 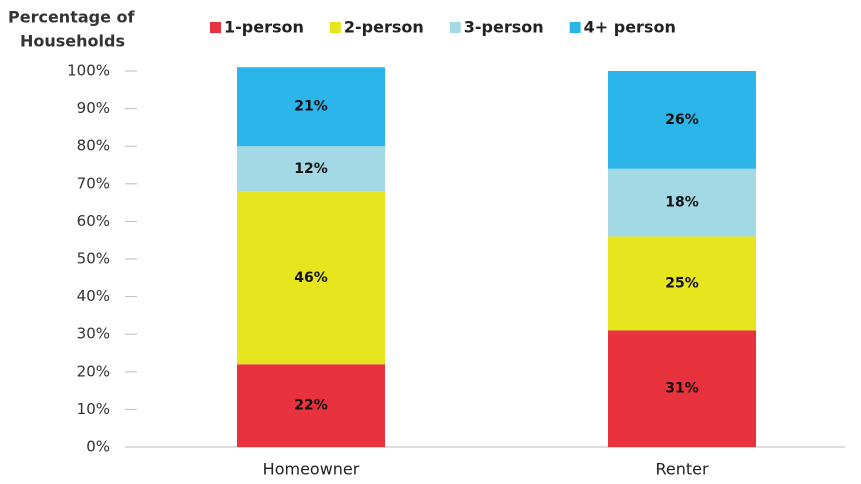 What do you see at coordinates (311, 469) in the screenshot?
I see `x-tick-label: Homeowner` at bounding box center [311, 469].